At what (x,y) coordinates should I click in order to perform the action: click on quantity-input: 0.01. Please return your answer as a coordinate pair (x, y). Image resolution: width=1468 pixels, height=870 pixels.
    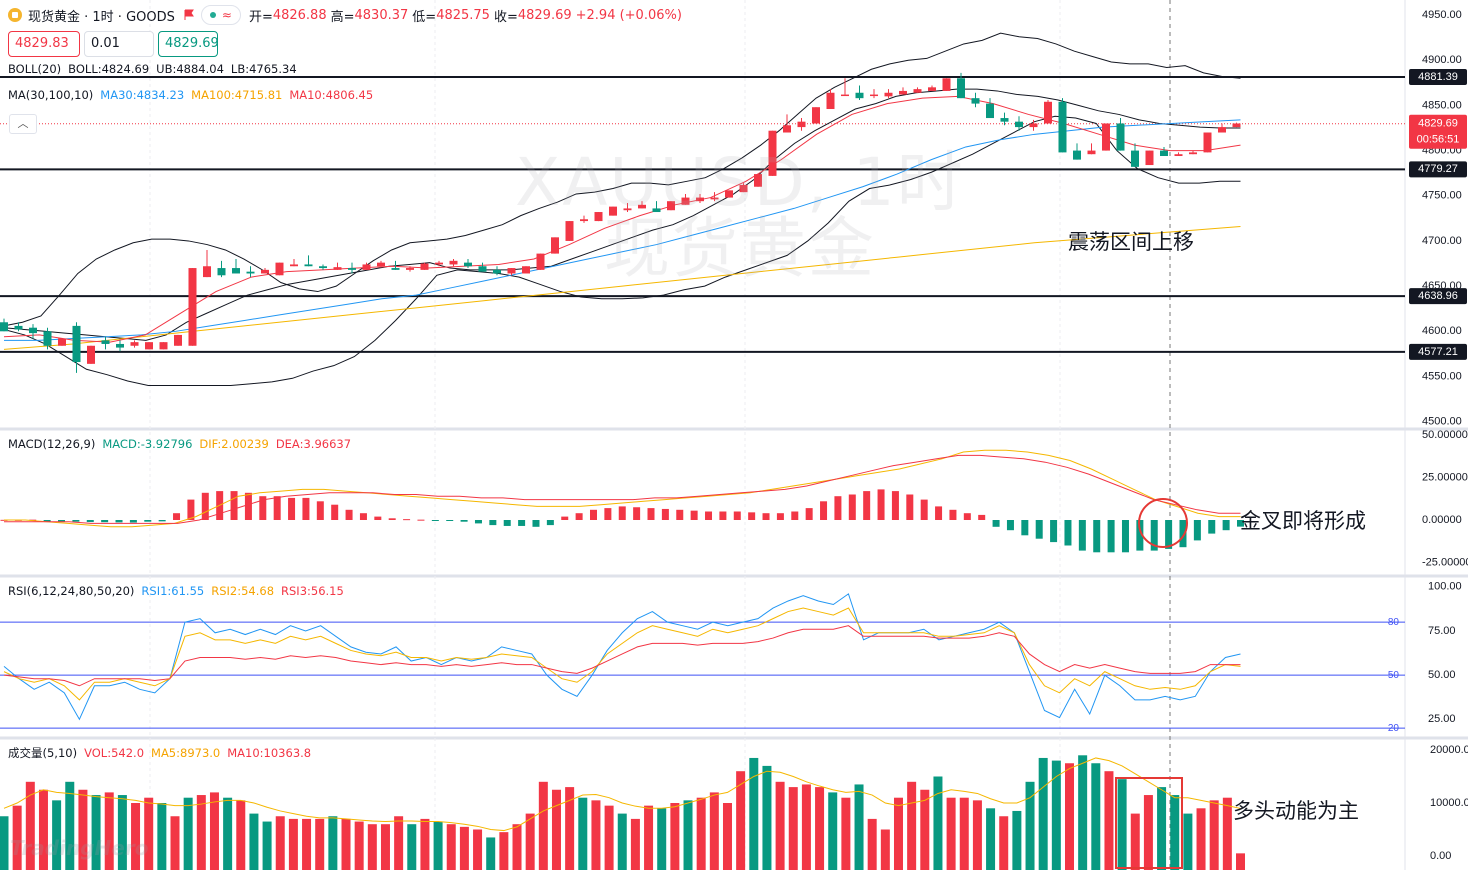
    Looking at the image, I should click on (119, 44).